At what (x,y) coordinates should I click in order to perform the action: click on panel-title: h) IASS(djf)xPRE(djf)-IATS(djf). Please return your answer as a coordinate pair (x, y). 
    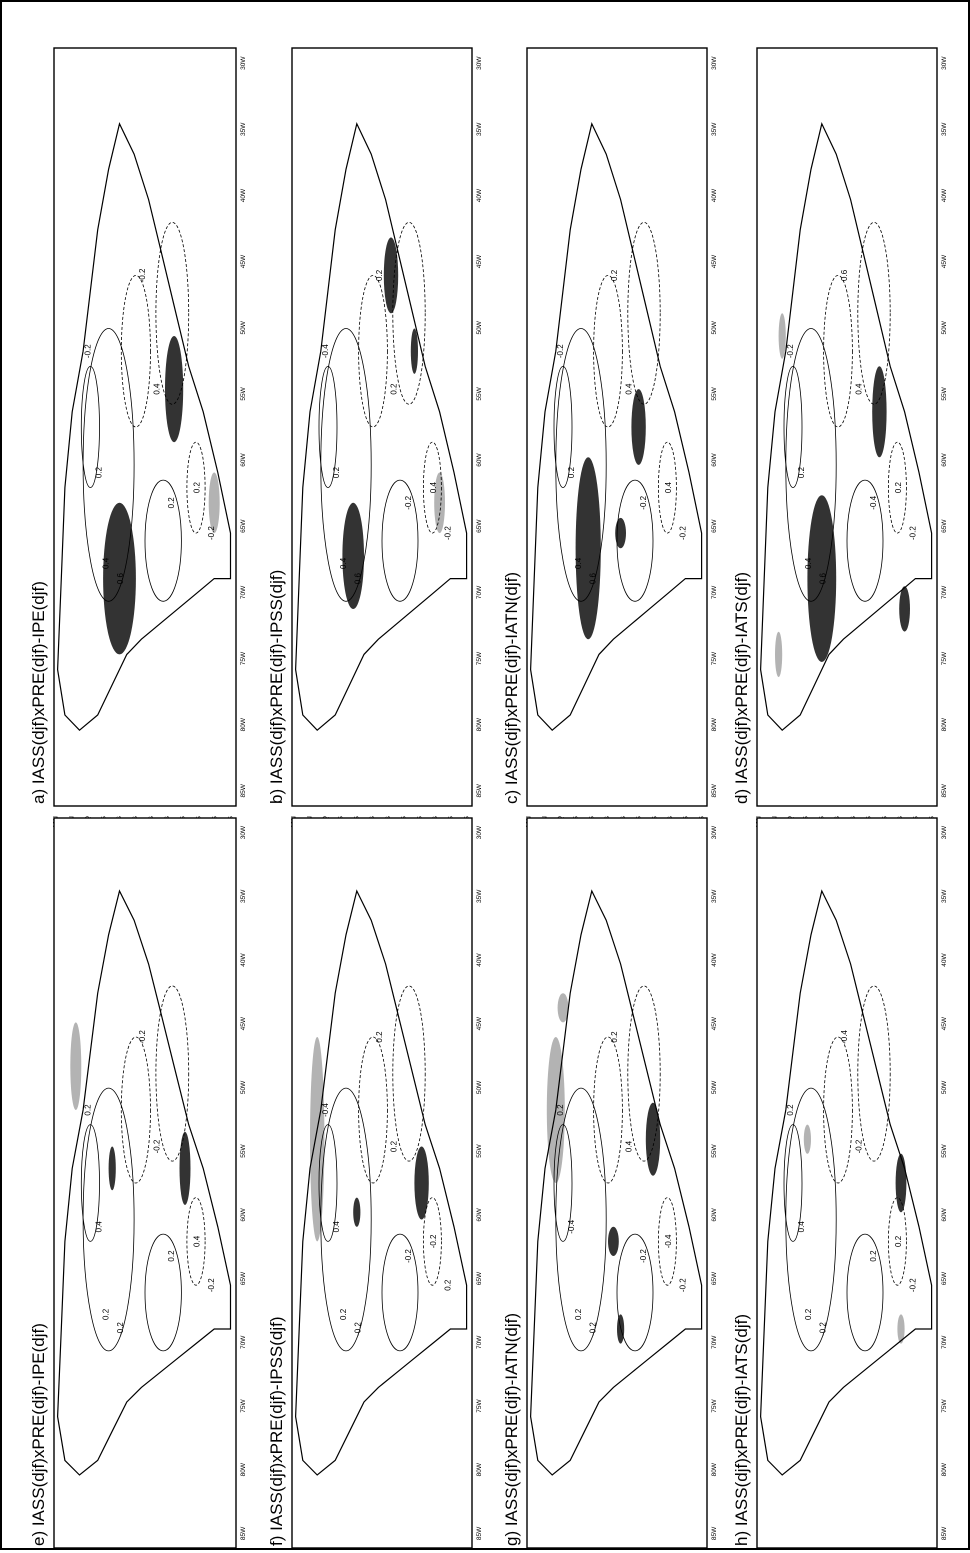
    Looking at the image, I should click on (741, 1430).